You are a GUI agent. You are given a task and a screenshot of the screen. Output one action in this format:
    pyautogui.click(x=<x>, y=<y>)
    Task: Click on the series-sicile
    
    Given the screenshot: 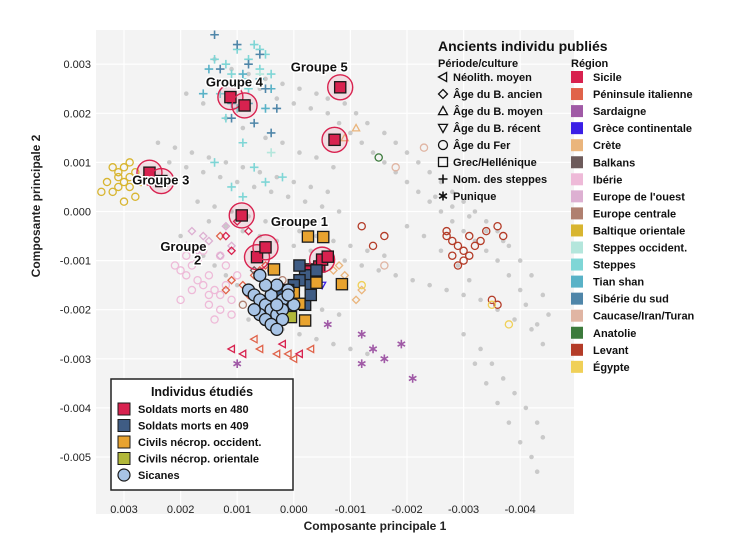 What is the action you would take?
    pyautogui.click(x=237, y=236)
    